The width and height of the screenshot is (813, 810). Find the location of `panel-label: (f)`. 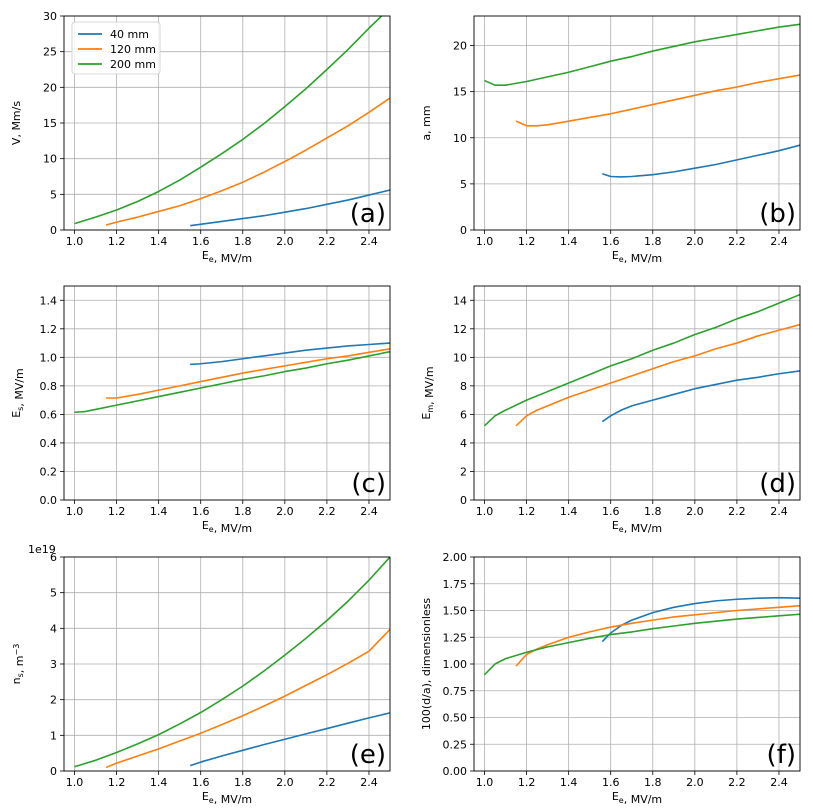

panel-label: (f) is located at coordinates (781, 755).